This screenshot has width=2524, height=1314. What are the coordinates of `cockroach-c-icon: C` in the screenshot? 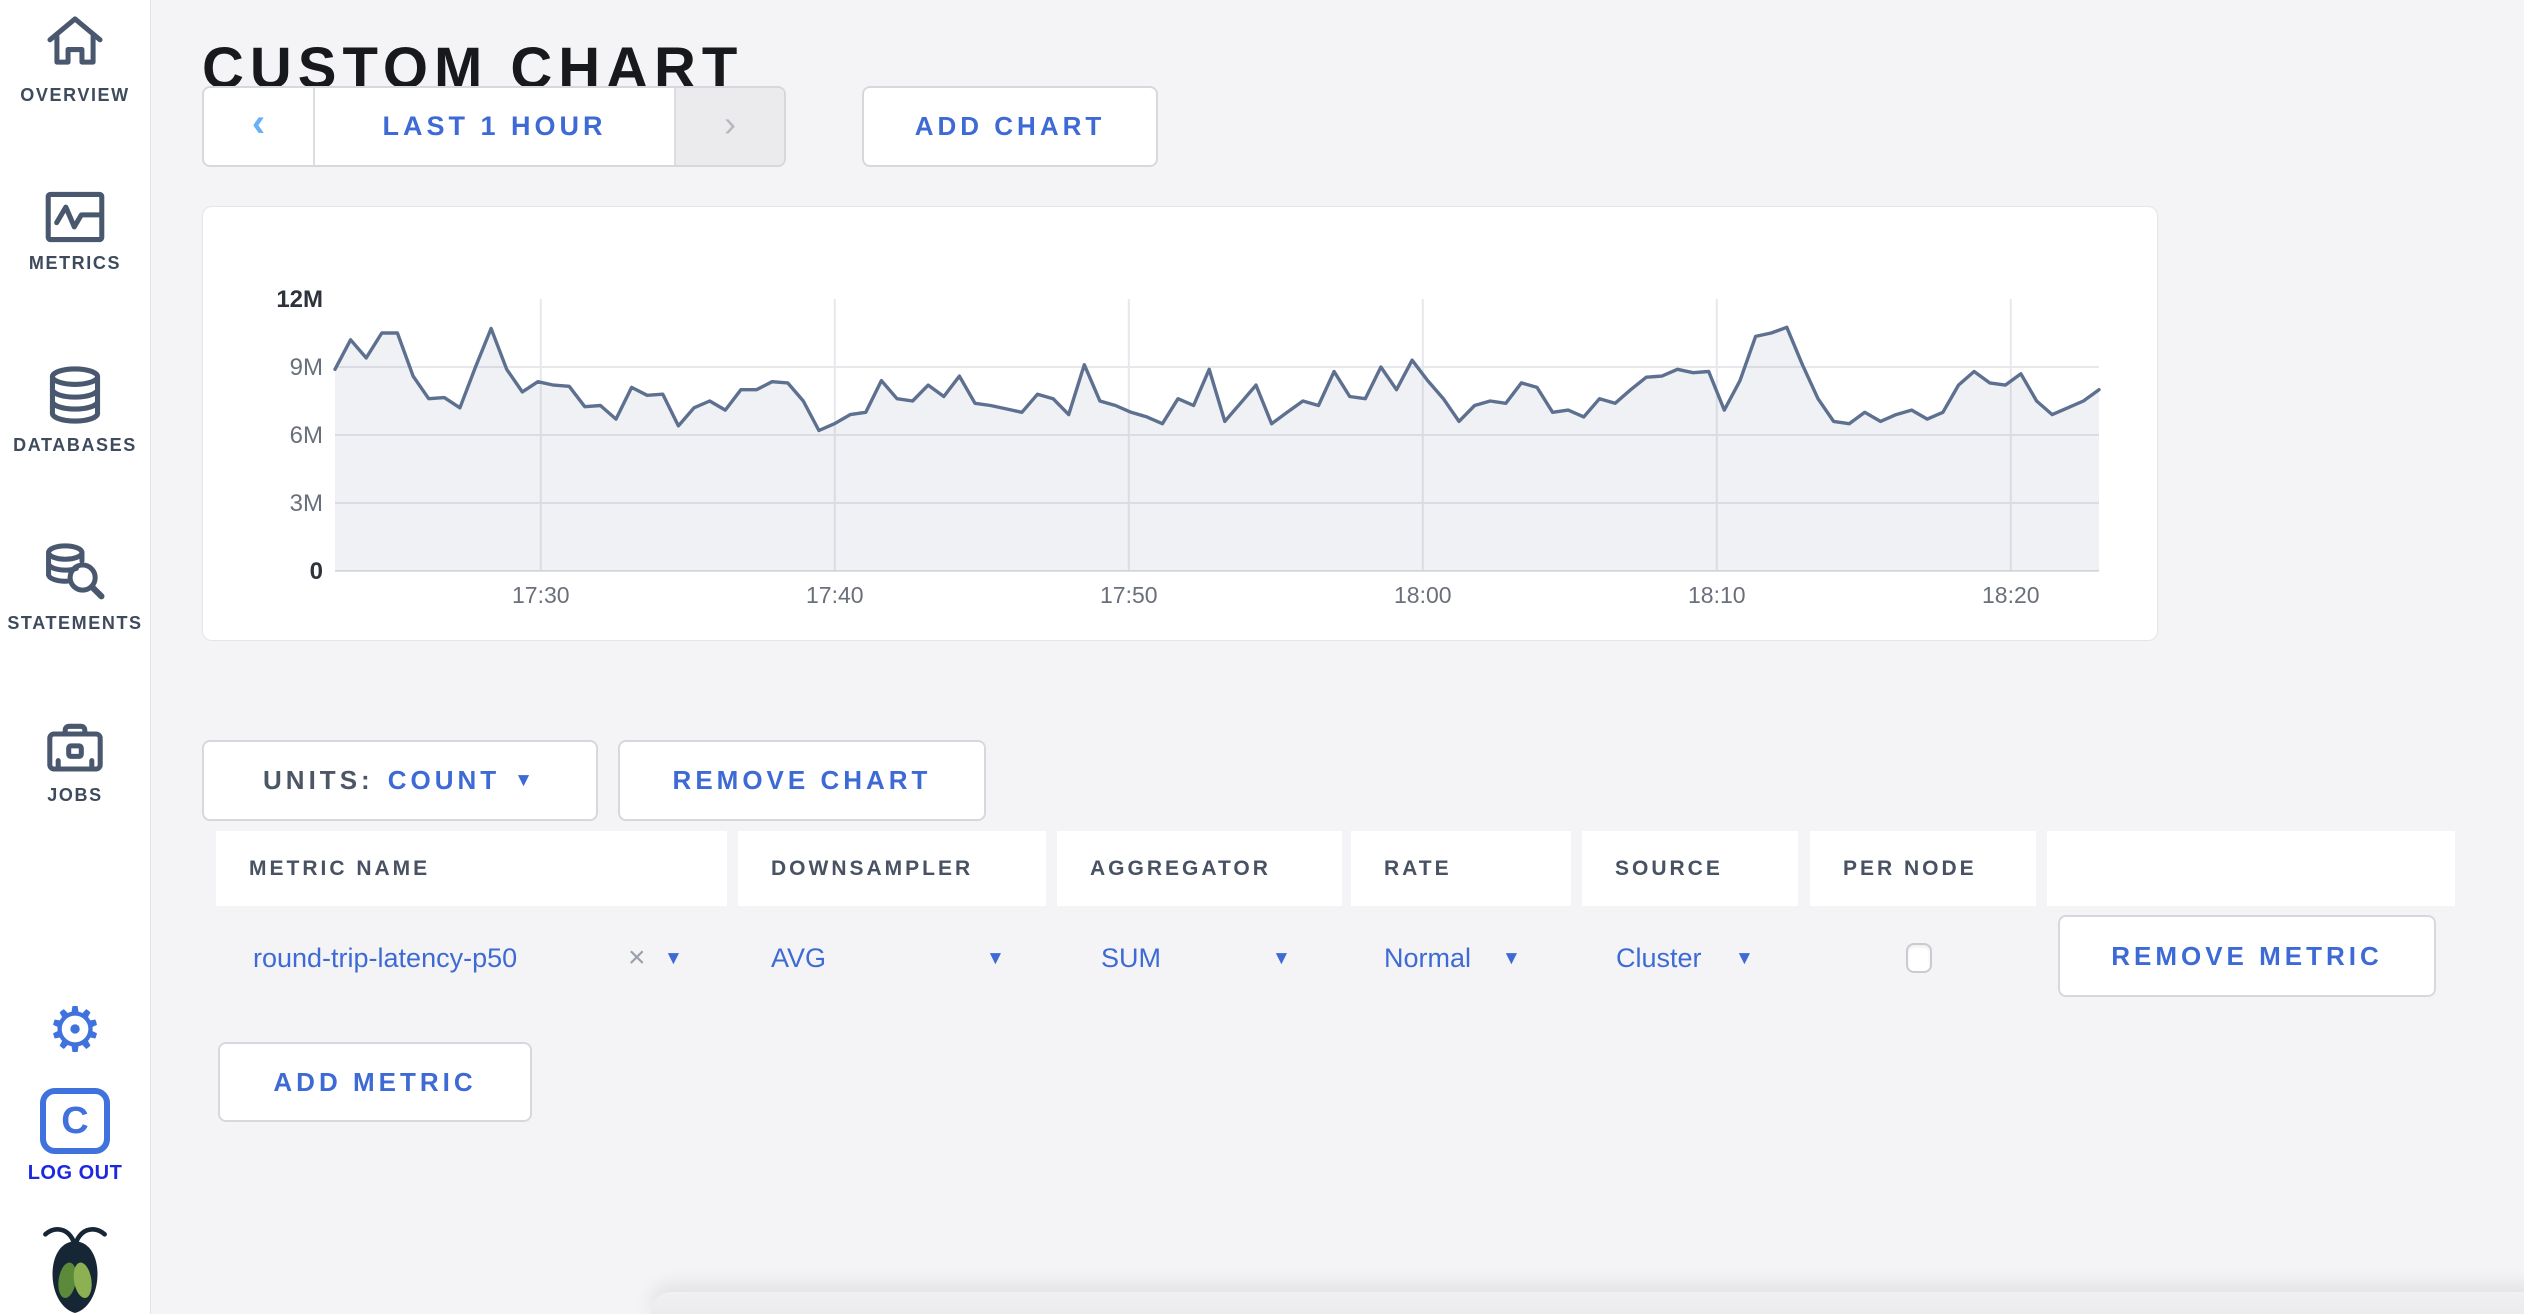 It's located at (75, 1121).